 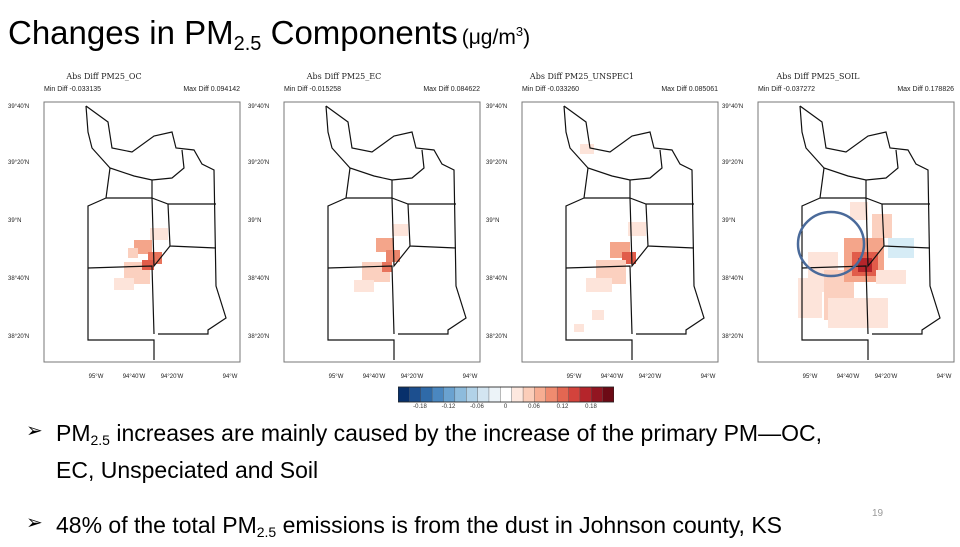 I want to click on panel-minmax: Min Diff -0.037272 Max Diff 0.178826, so click(x=856, y=89).